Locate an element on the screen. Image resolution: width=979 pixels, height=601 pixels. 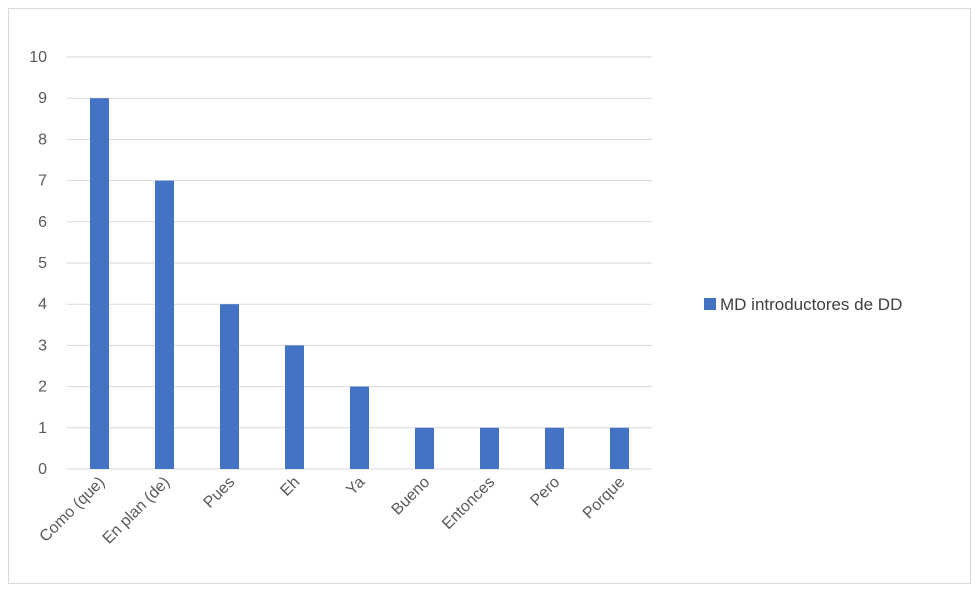
y-tick-label-5: 5 is located at coordinates (42, 263).